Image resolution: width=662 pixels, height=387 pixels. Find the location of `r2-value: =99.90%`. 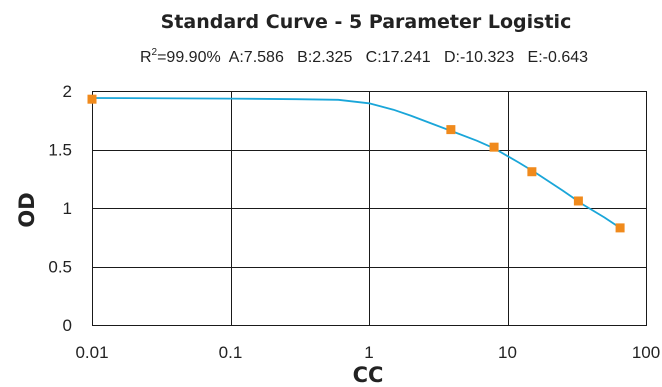

r2-value: =99.90% is located at coordinates (189, 57).